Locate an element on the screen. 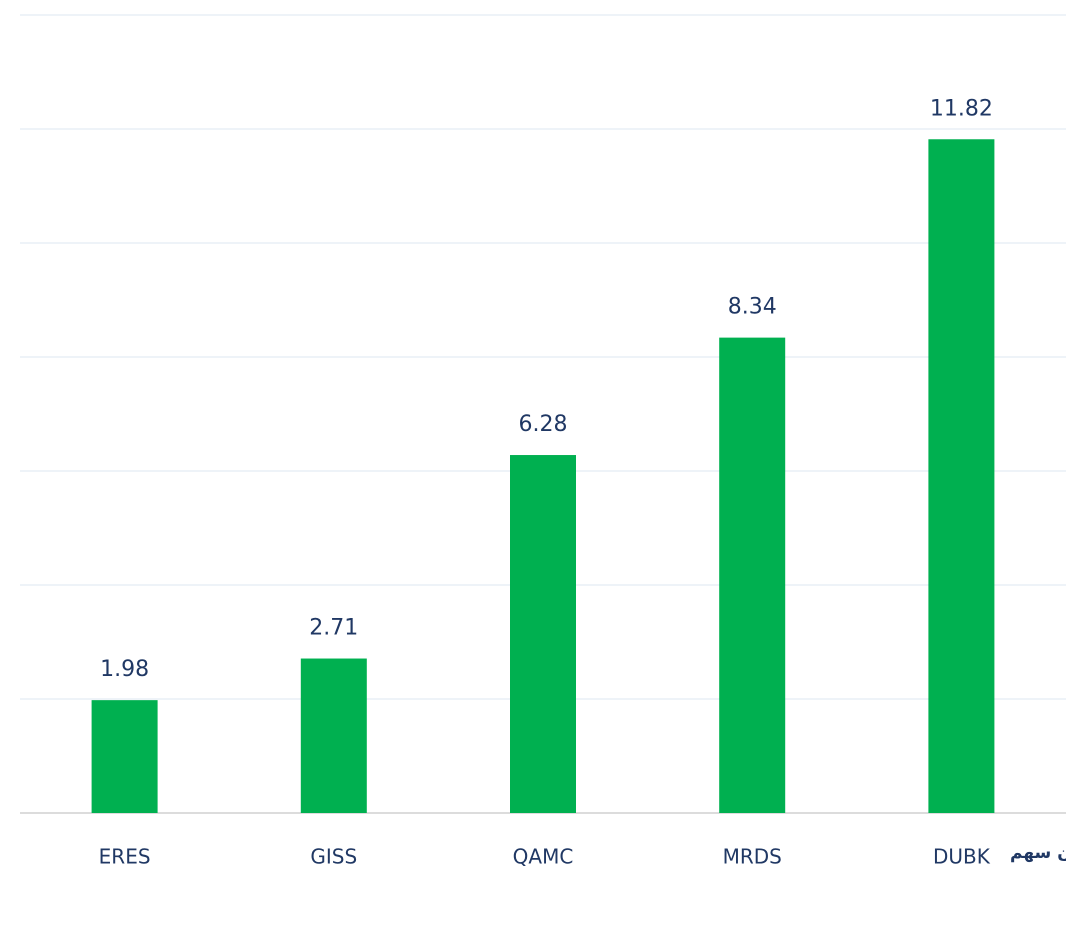  x-tick-label: ERES is located at coordinates (125, 857).